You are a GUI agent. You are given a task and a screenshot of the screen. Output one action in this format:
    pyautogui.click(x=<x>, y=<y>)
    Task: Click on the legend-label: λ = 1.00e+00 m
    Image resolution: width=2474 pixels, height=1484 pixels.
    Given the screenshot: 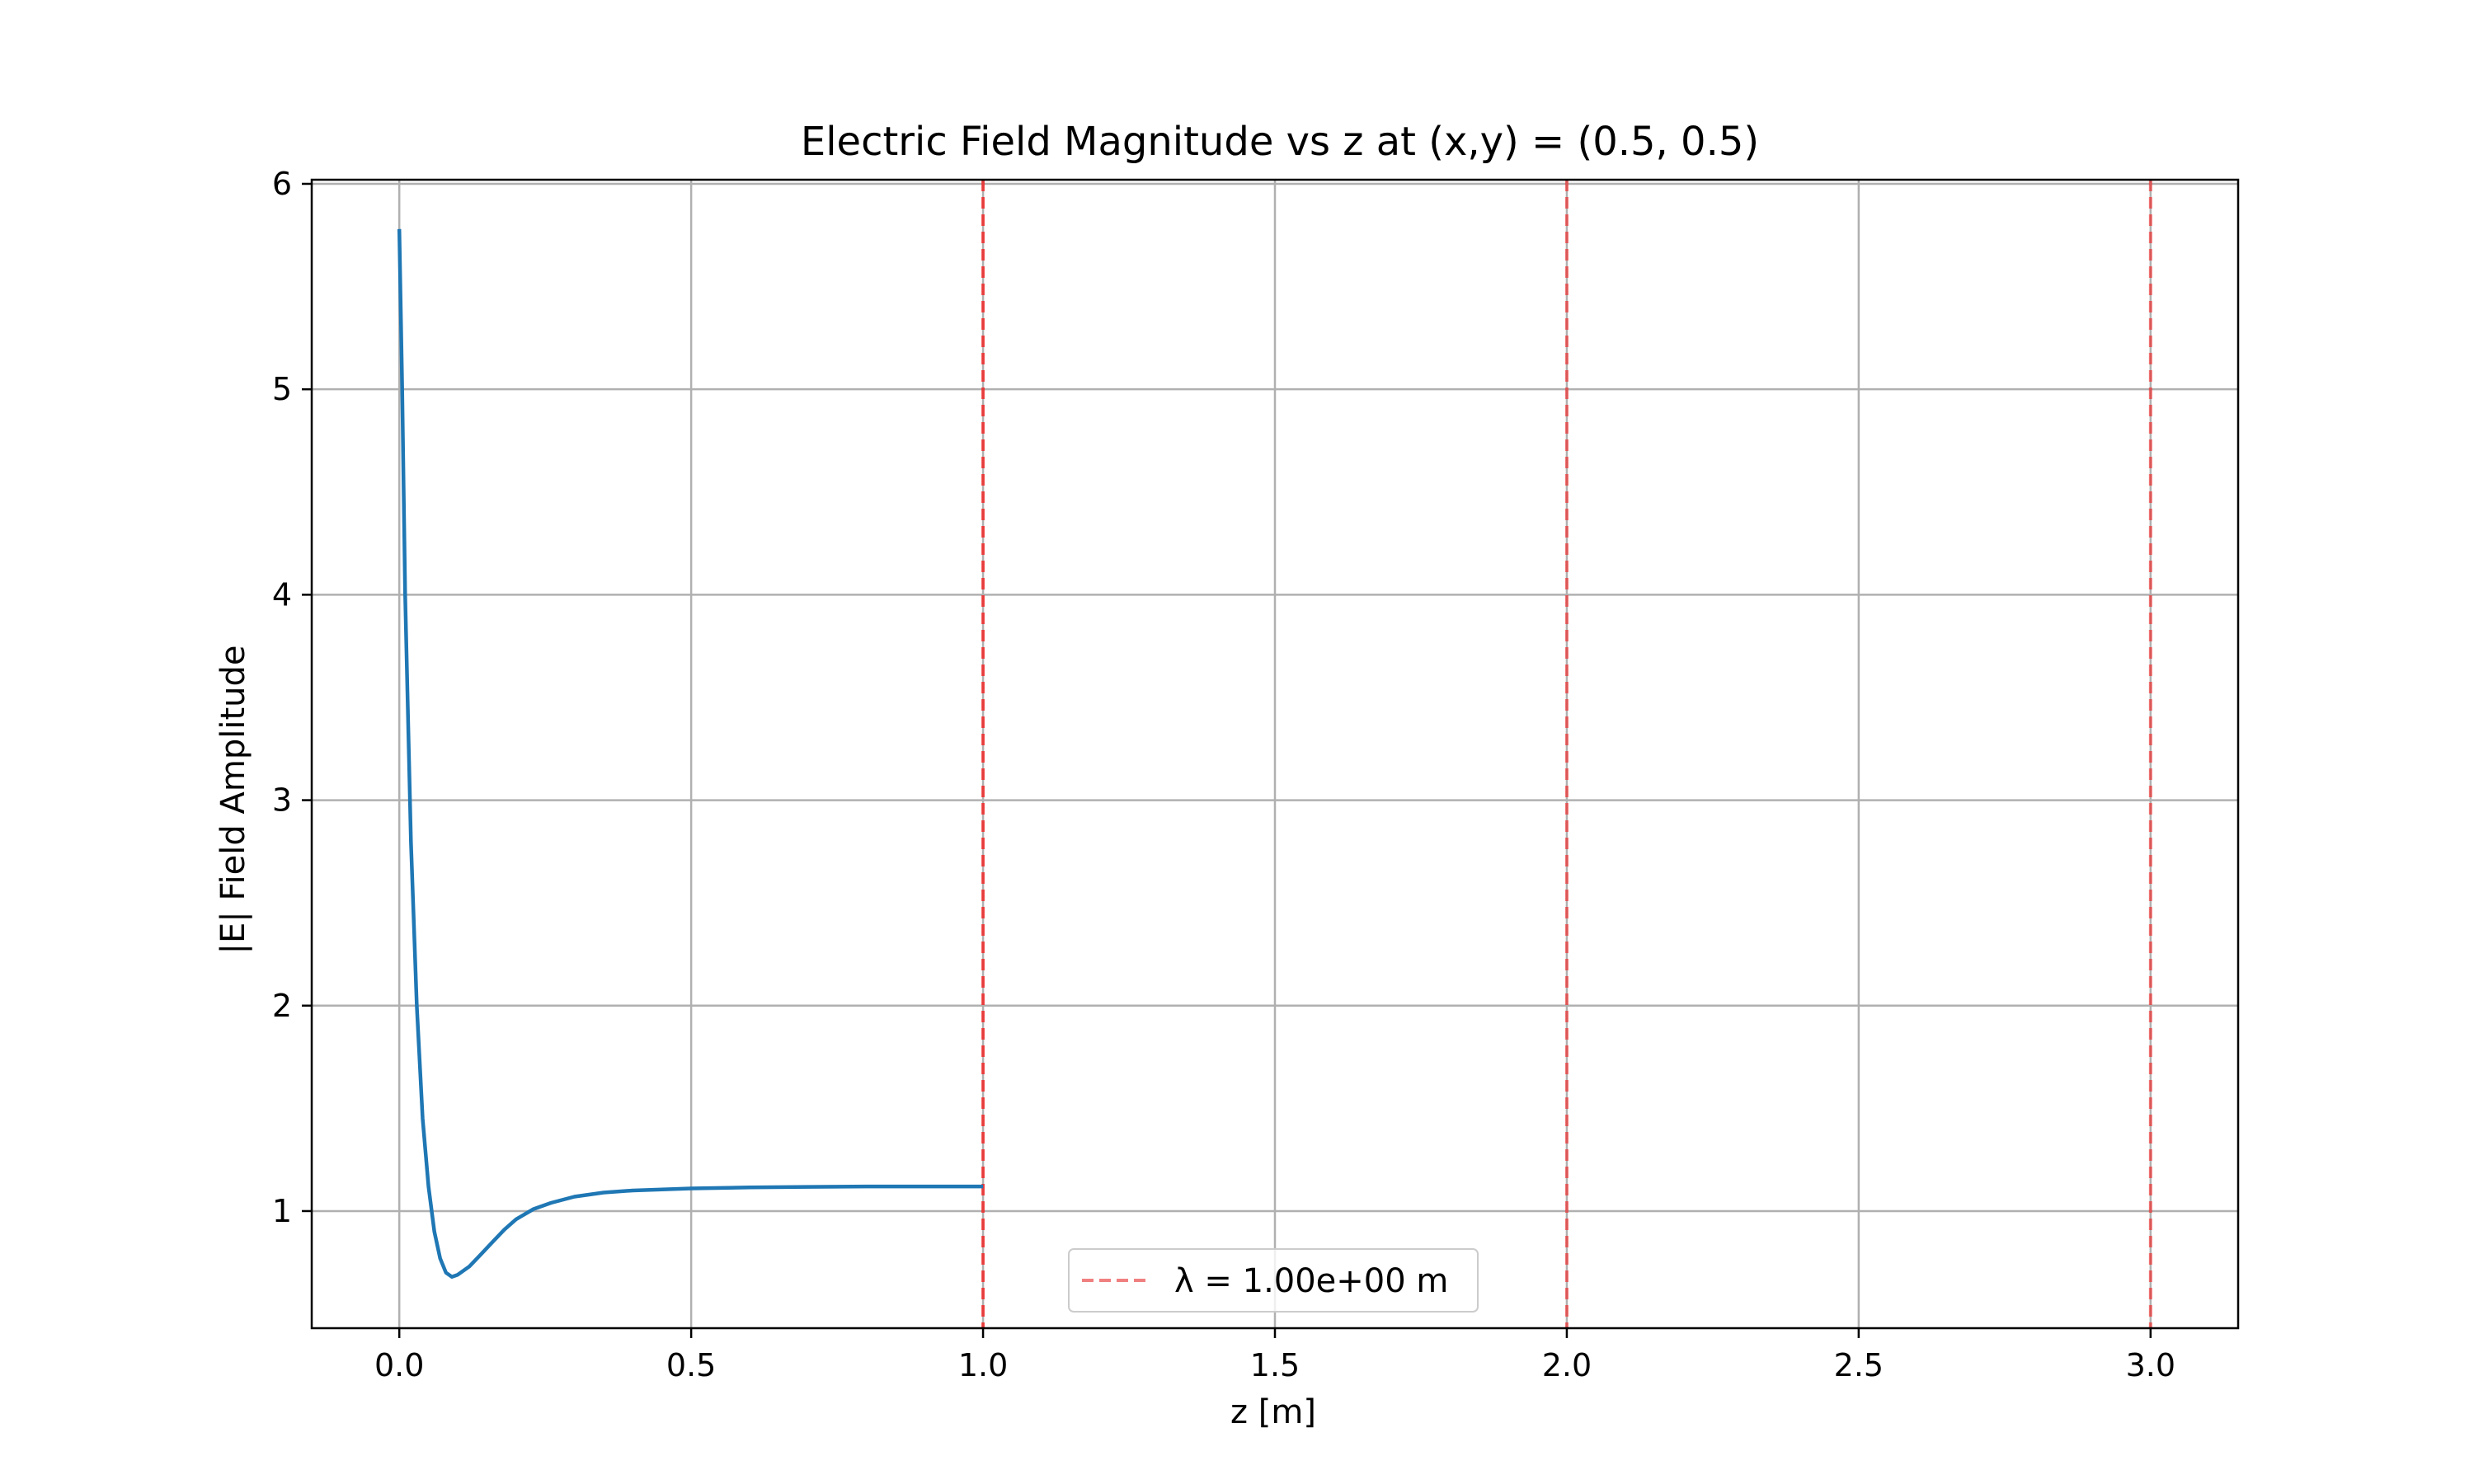 What is the action you would take?
    pyautogui.click(x=1311, y=1281)
    